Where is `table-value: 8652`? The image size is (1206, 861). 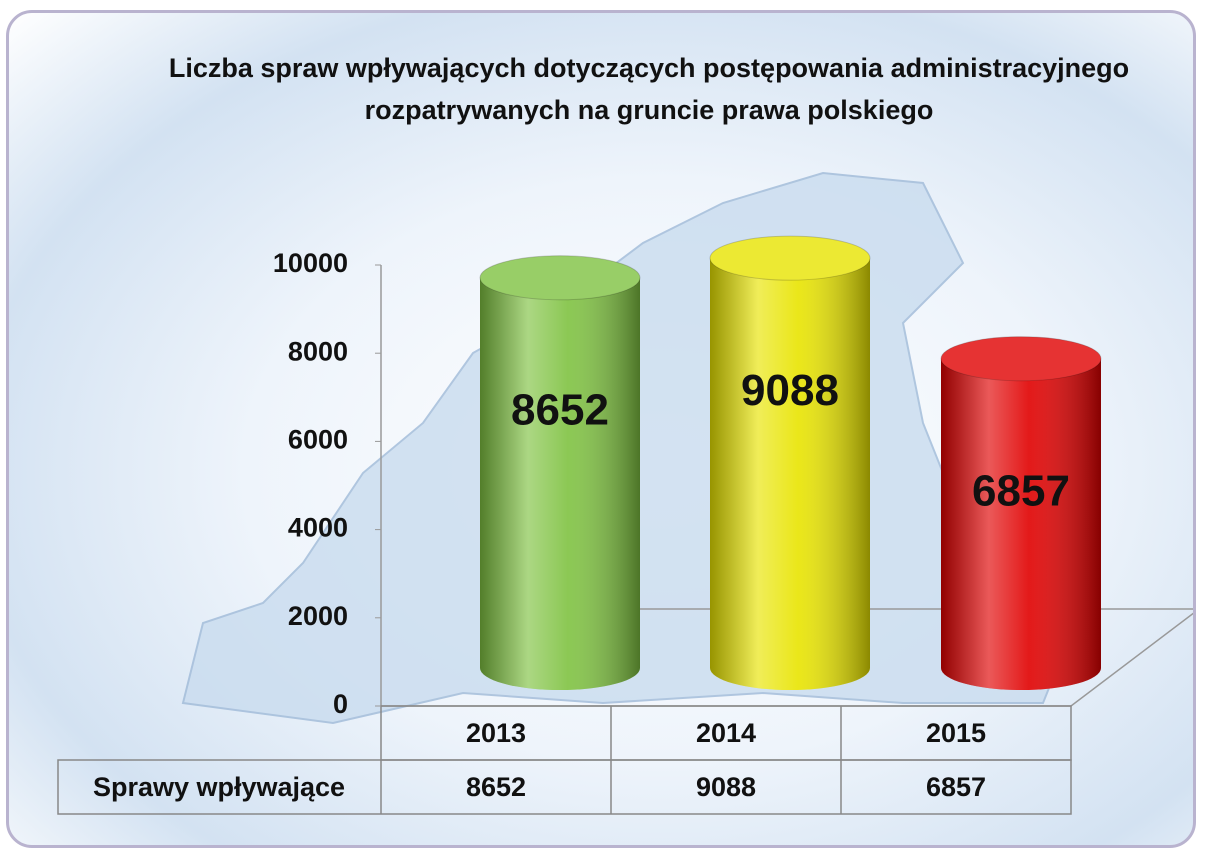
table-value: 8652 is located at coordinates (496, 787).